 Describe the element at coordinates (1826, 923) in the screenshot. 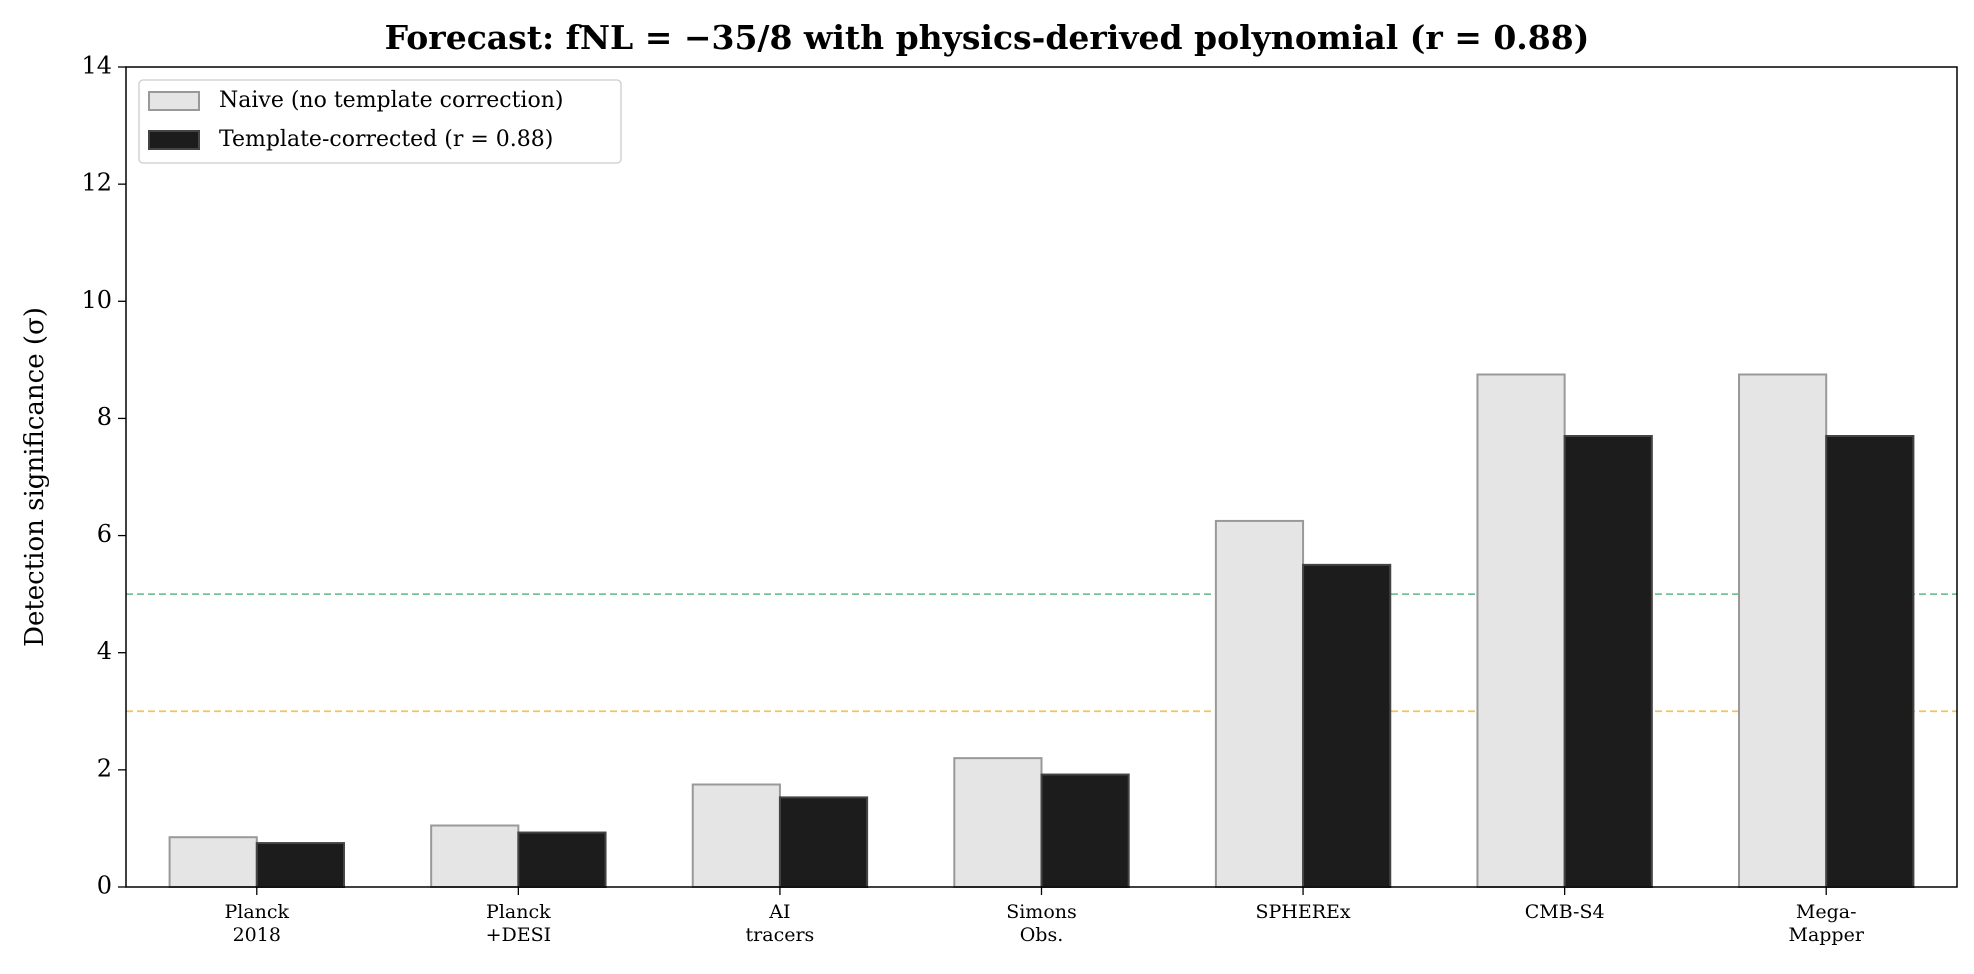

I see `x-tick-label: Mega- Mapper` at that location.